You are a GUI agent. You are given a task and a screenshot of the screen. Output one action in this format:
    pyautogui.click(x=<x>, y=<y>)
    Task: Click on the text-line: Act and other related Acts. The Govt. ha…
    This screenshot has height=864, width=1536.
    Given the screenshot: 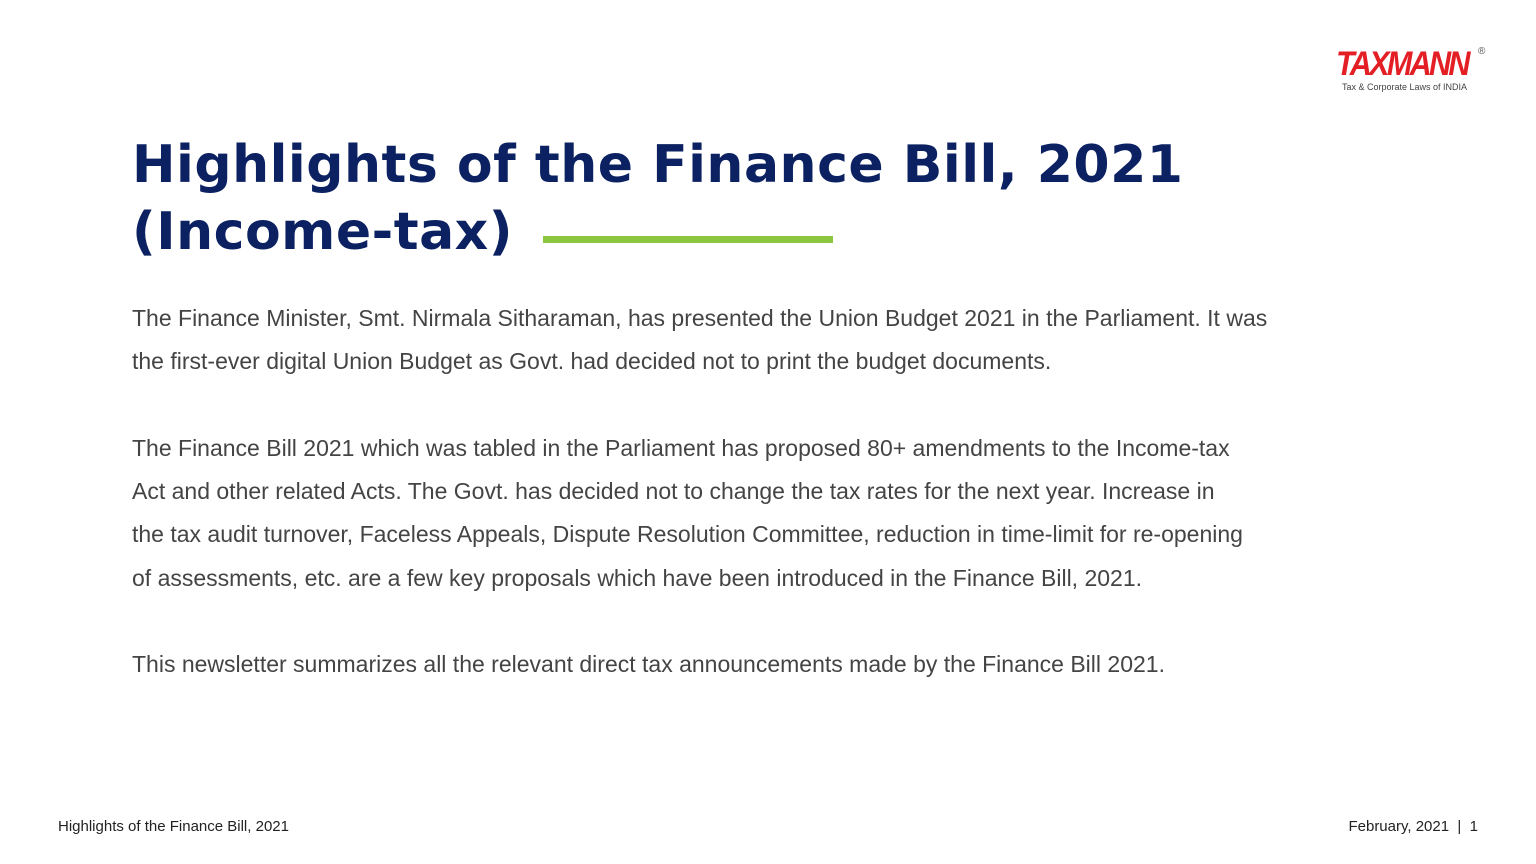 What is the action you would take?
    pyautogui.click(x=673, y=491)
    